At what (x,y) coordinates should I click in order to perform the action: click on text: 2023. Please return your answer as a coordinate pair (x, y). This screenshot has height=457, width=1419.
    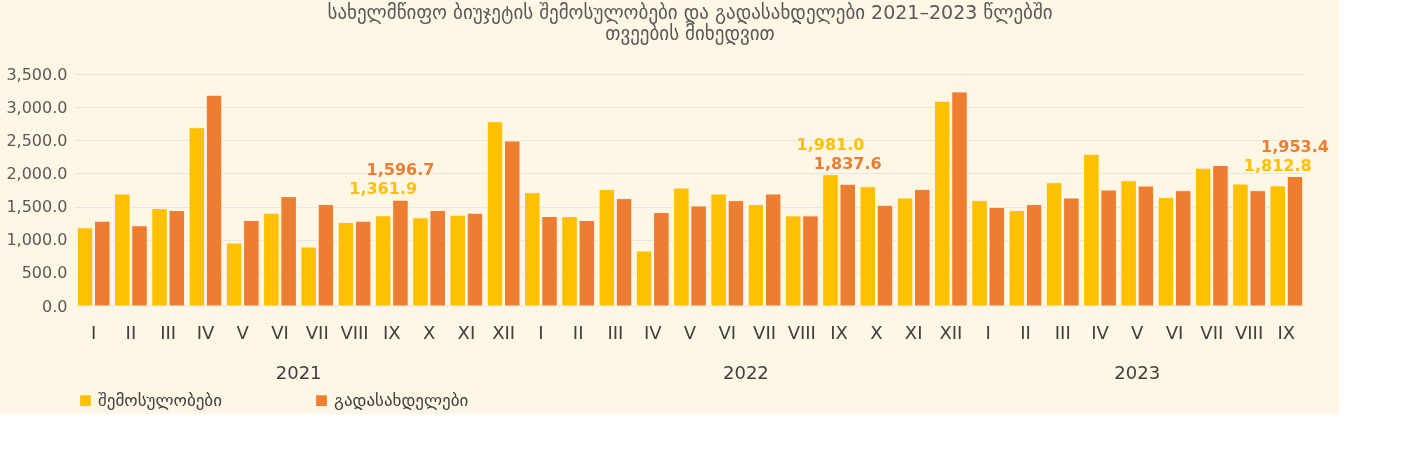
    Looking at the image, I should click on (1137, 372).